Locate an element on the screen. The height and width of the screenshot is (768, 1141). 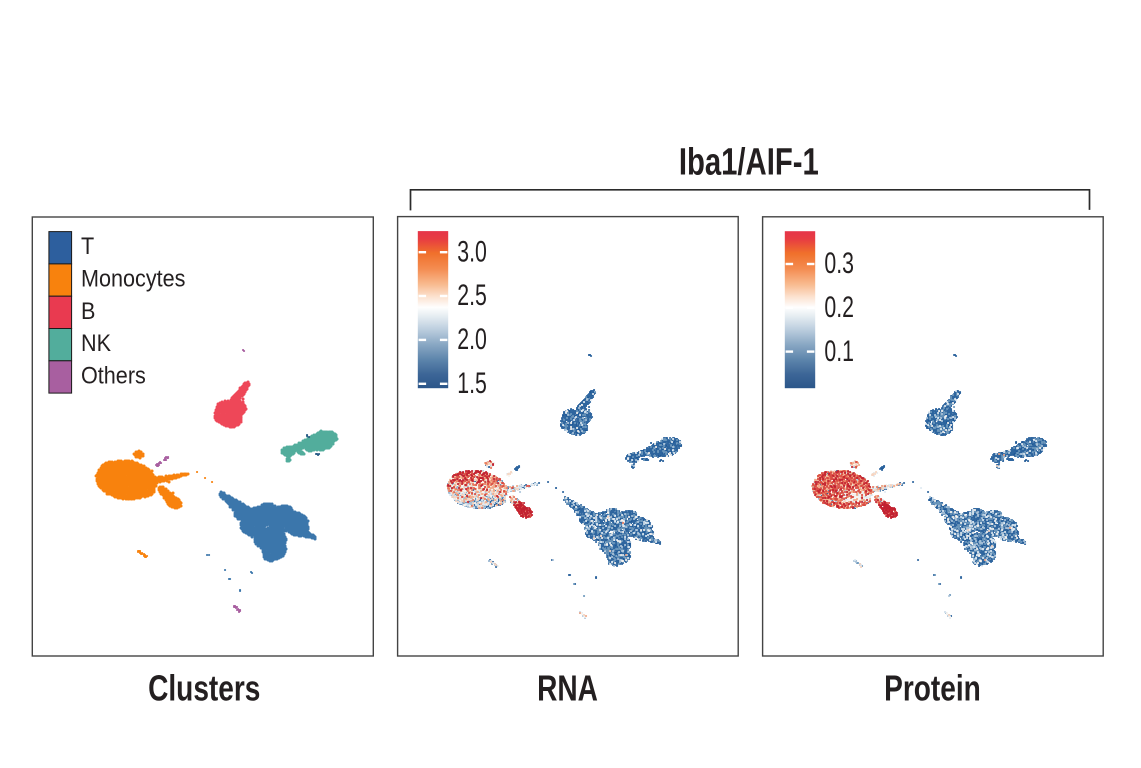
svg-text: 0.2 is located at coordinates (839, 306).